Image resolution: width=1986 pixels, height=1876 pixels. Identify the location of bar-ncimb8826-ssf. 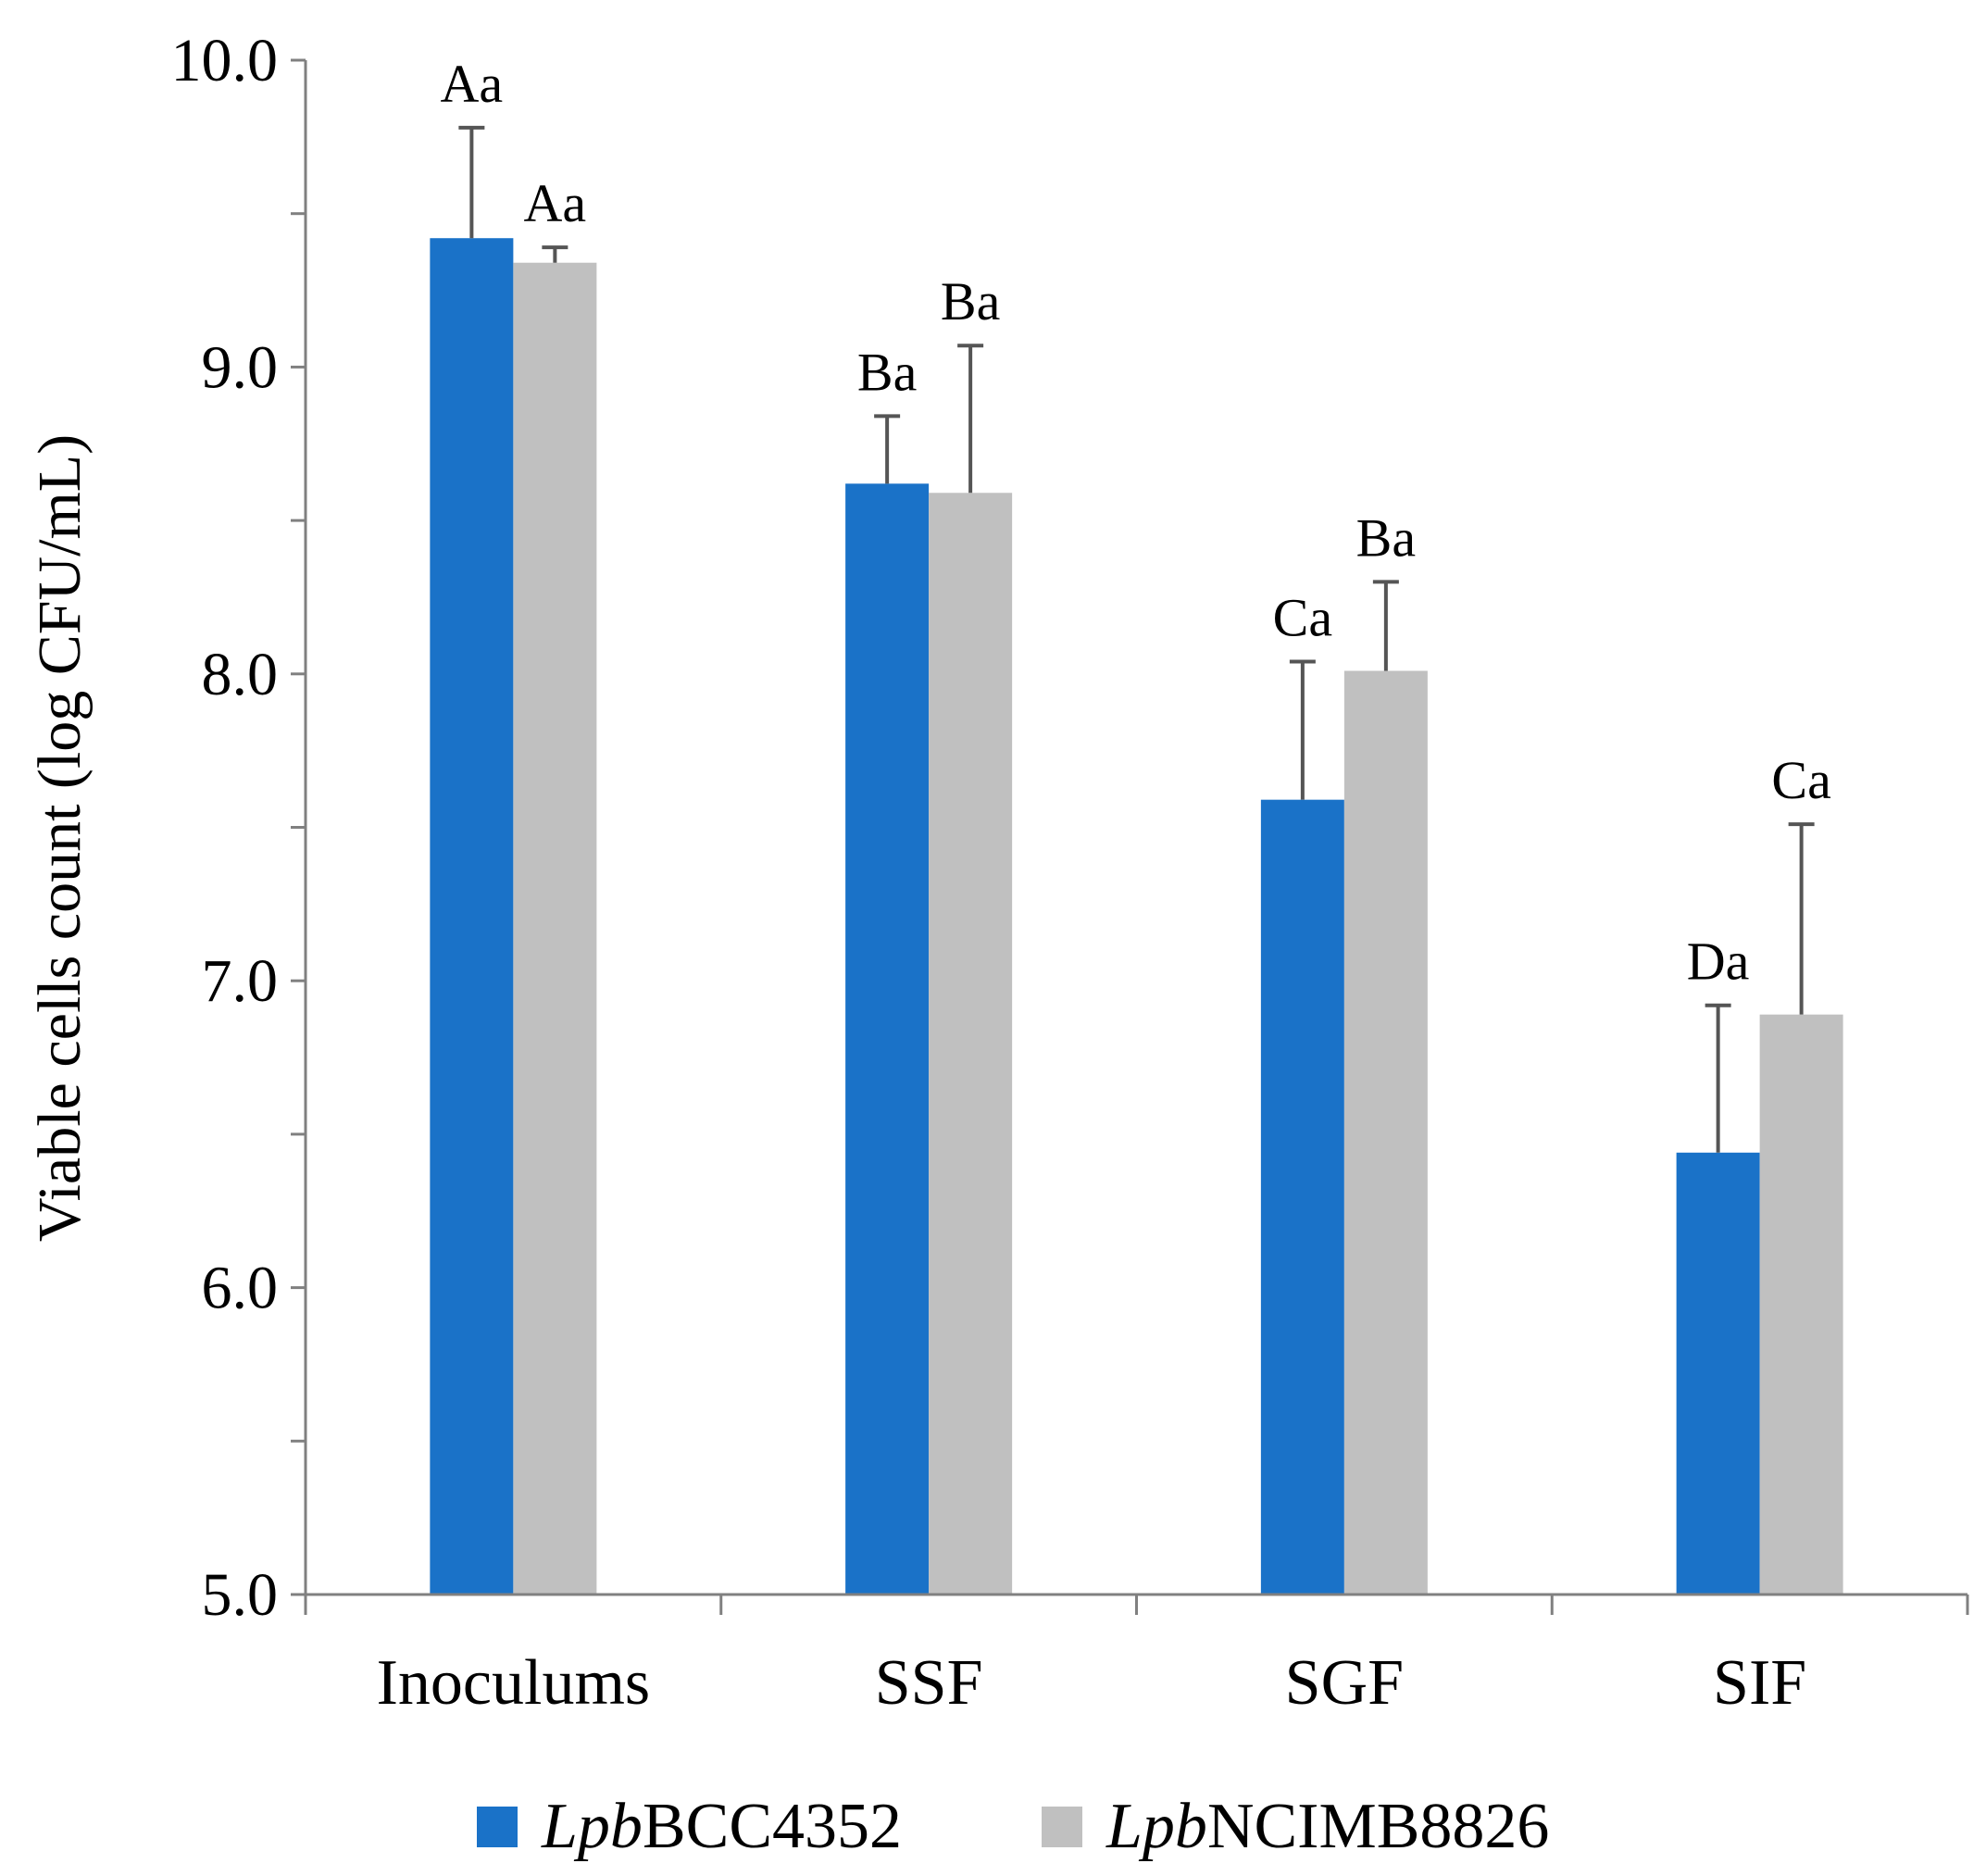
(971, 1044).